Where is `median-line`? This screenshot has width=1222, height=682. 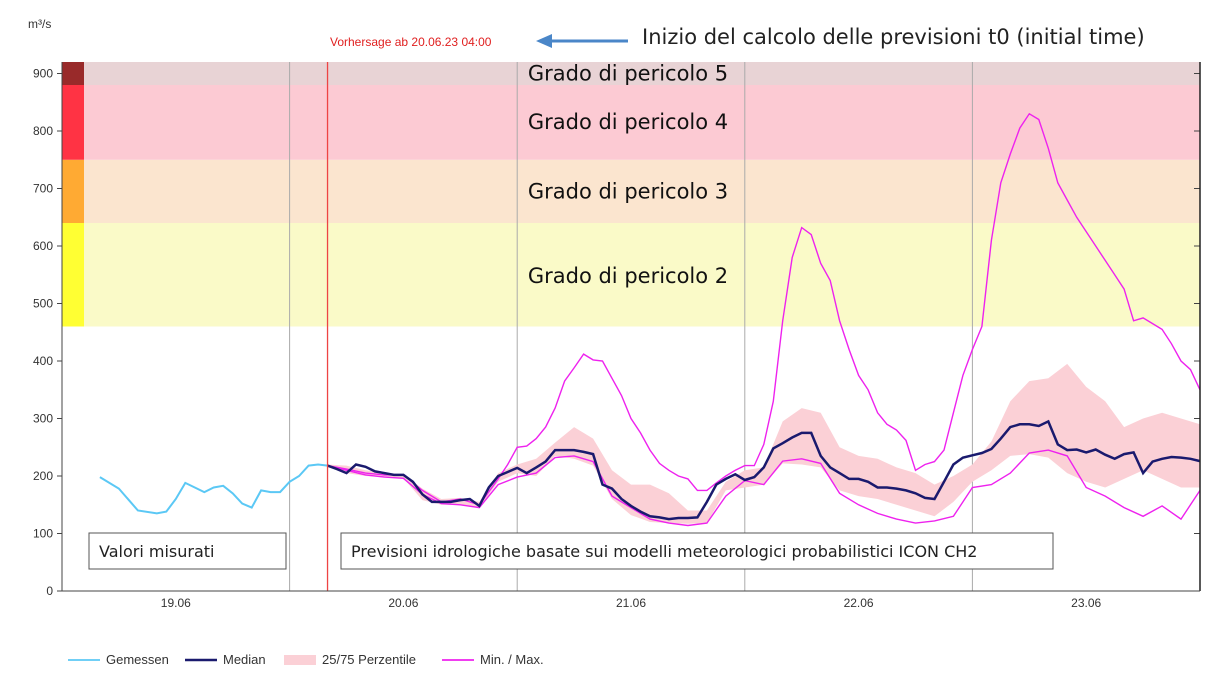
median-line is located at coordinates (764, 470).